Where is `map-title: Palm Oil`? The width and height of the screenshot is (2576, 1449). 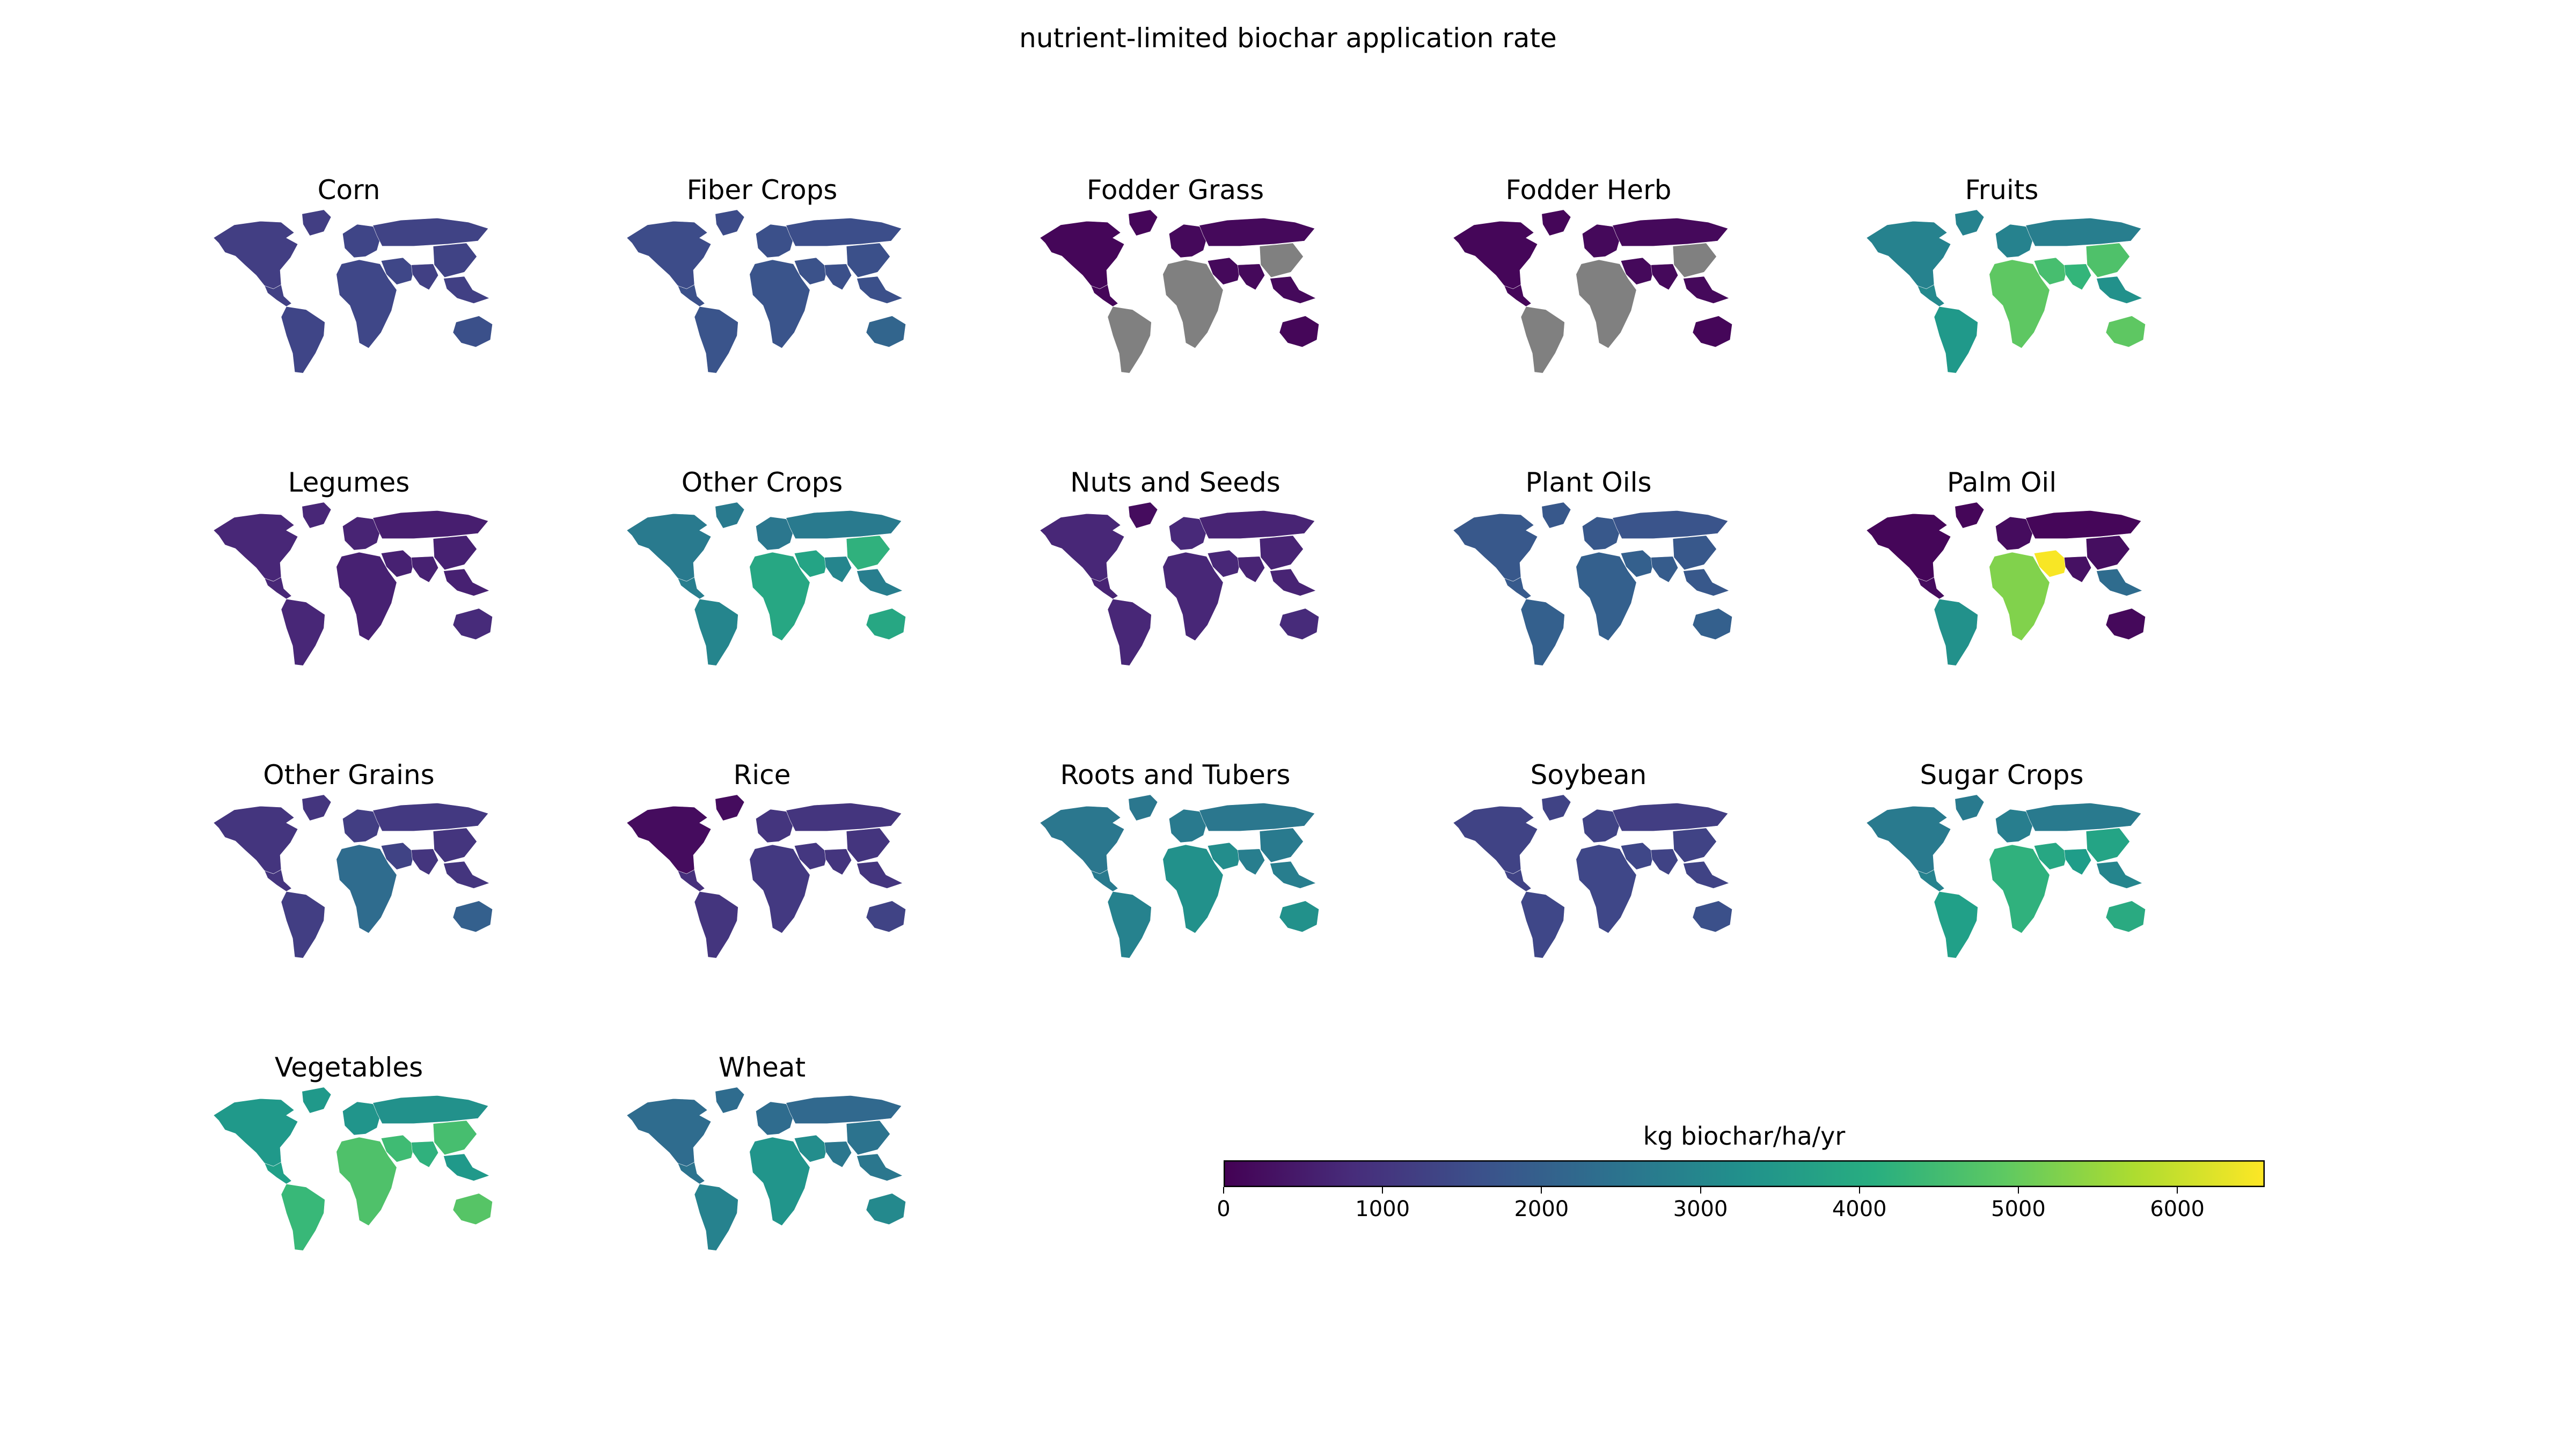 map-title: Palm Oil is located at coordinates (2001, 482).